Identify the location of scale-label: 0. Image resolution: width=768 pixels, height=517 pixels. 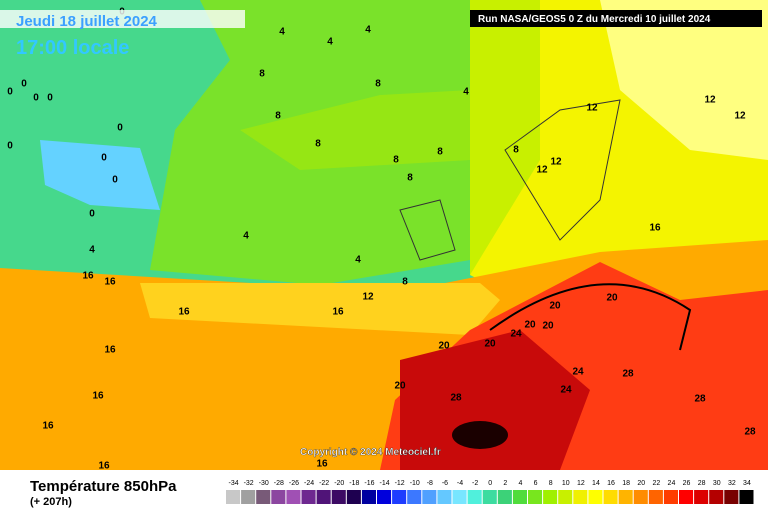
(490, 483).